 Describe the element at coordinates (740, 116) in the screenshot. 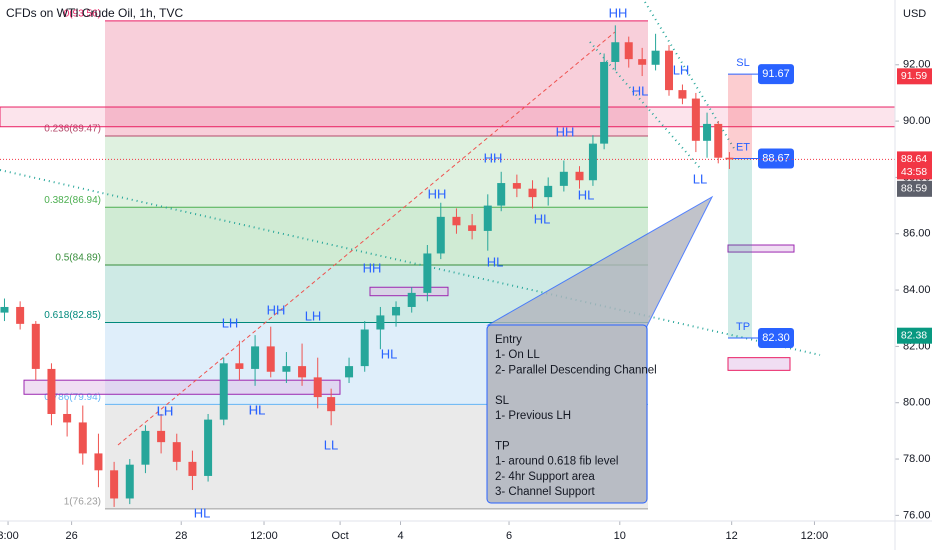

I see `stop-zone` at that location.